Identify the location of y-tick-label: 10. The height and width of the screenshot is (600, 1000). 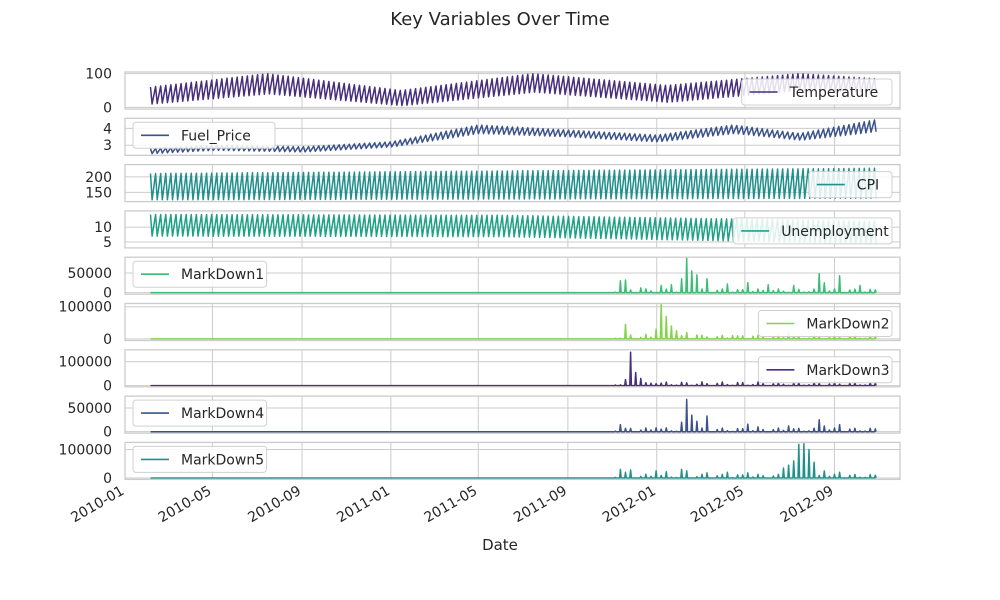
(103, 228).